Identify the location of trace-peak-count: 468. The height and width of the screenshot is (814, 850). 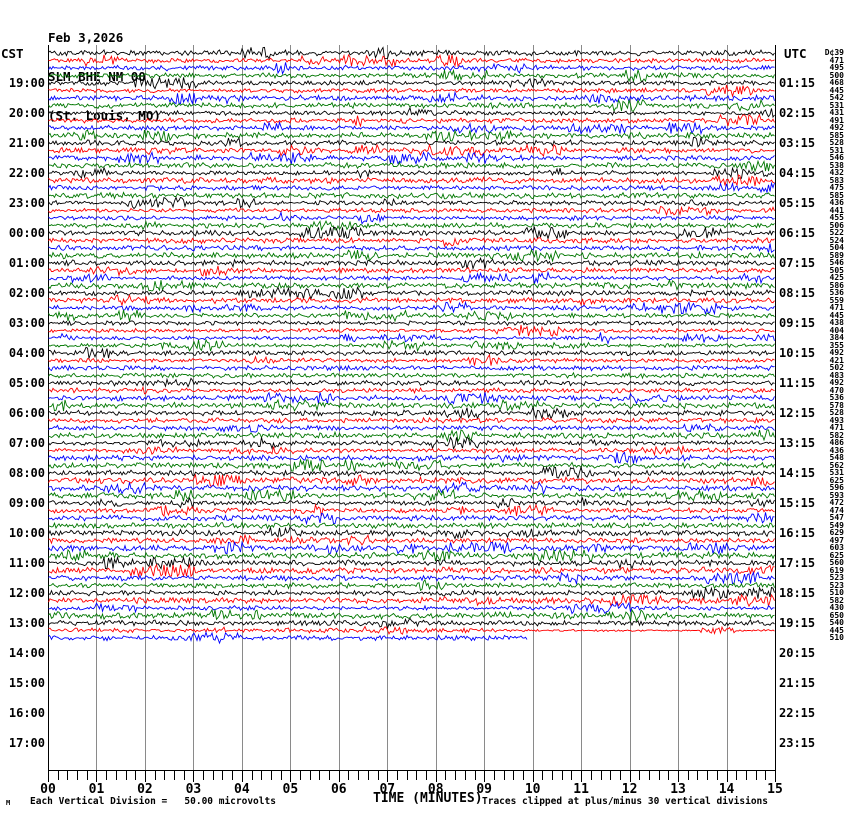
(836, 82).